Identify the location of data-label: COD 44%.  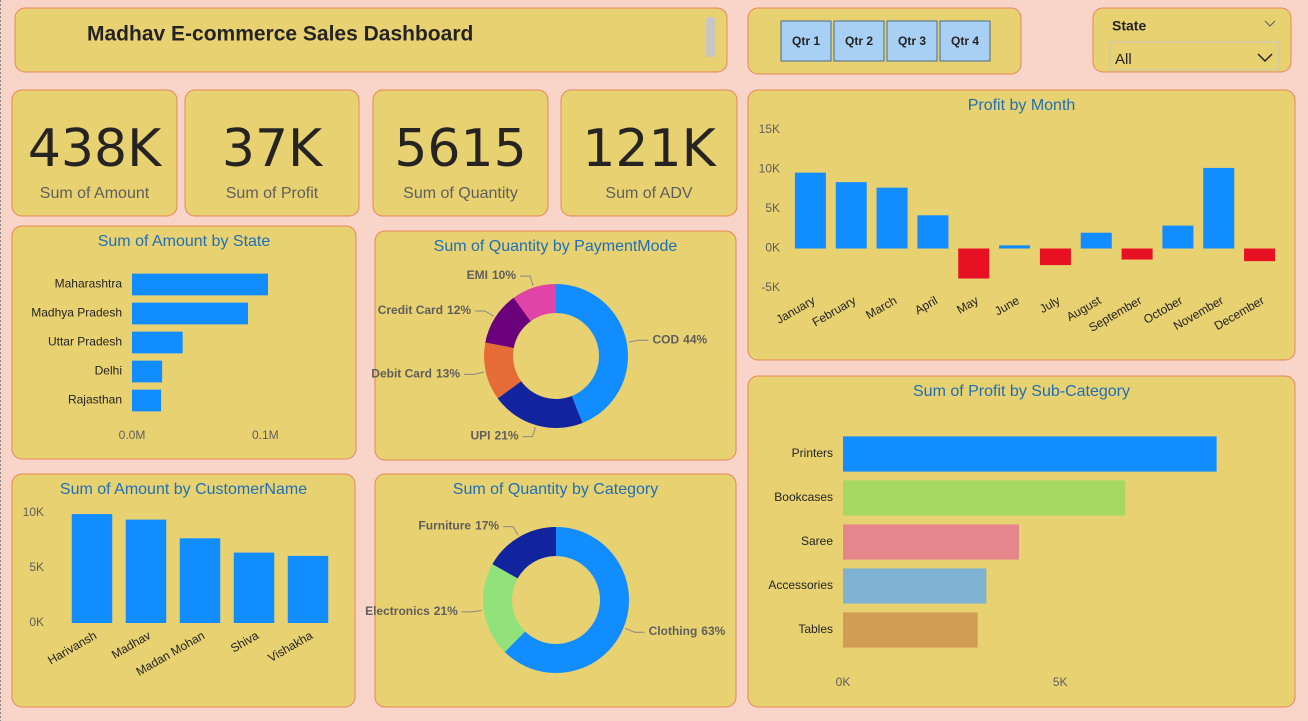
(680, 339).